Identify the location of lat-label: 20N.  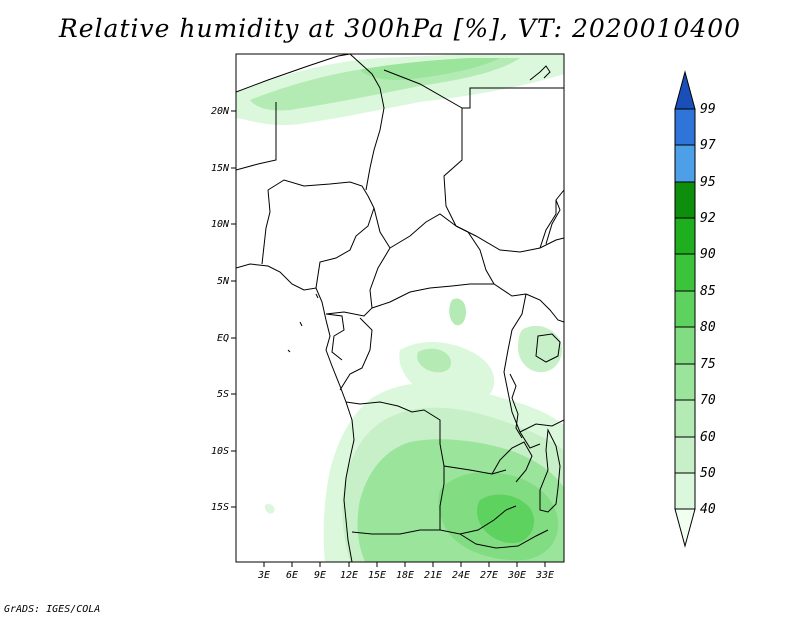
(220, 111).